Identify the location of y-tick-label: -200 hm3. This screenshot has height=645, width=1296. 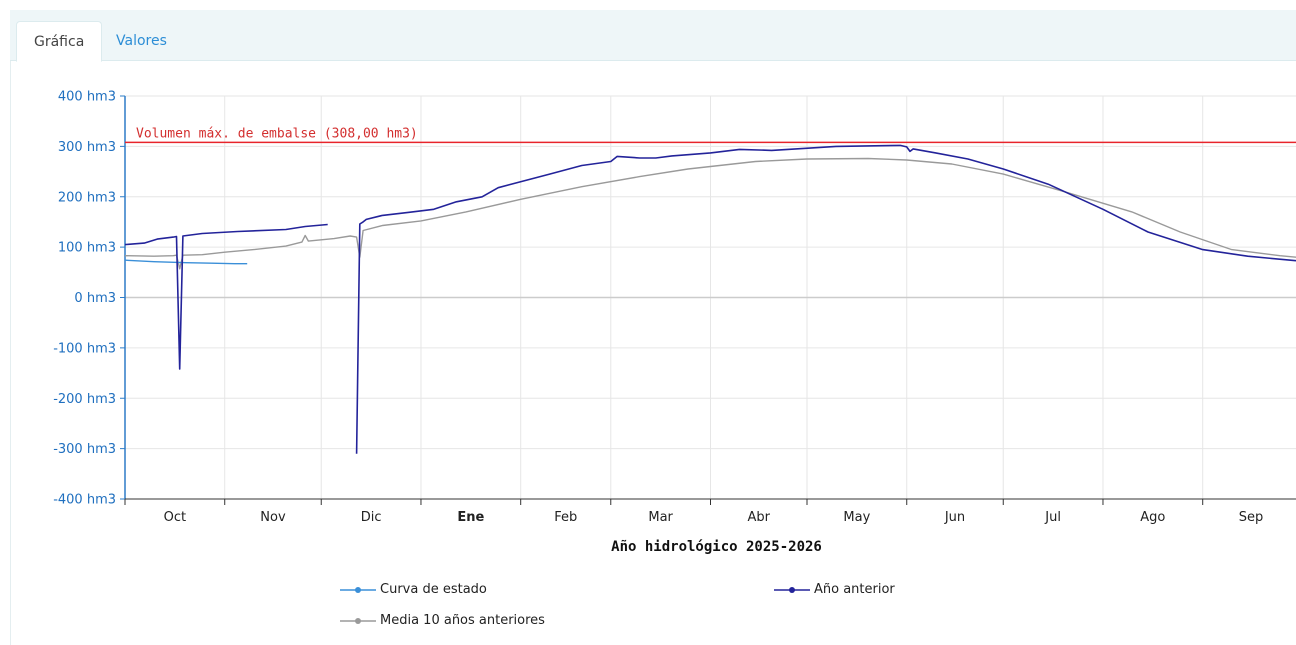
(84, 399).